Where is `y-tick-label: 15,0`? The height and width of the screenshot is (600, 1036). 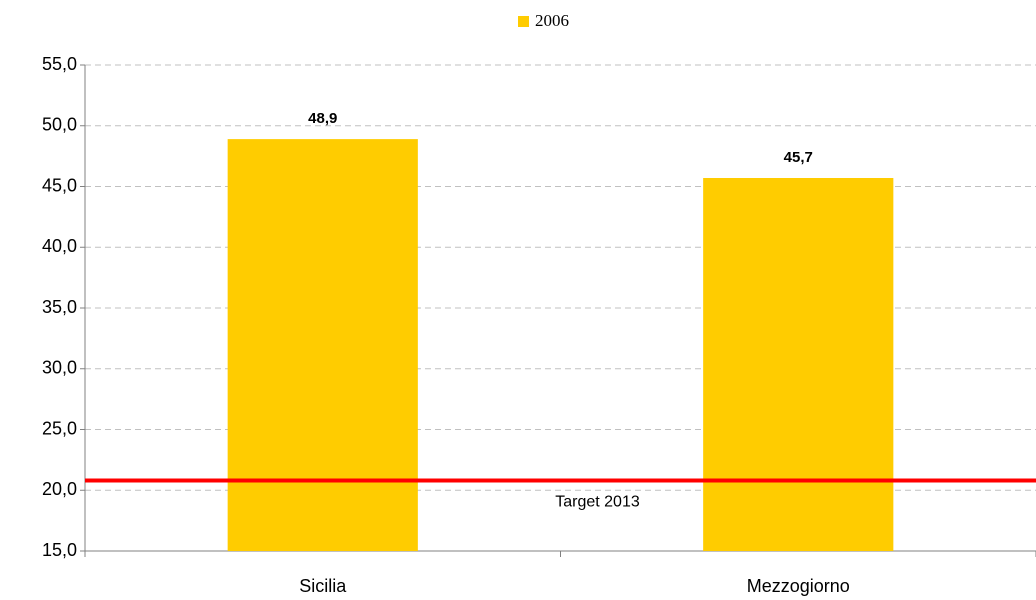
y-tick-label: 15,0 is located at coordinates (59, 550).